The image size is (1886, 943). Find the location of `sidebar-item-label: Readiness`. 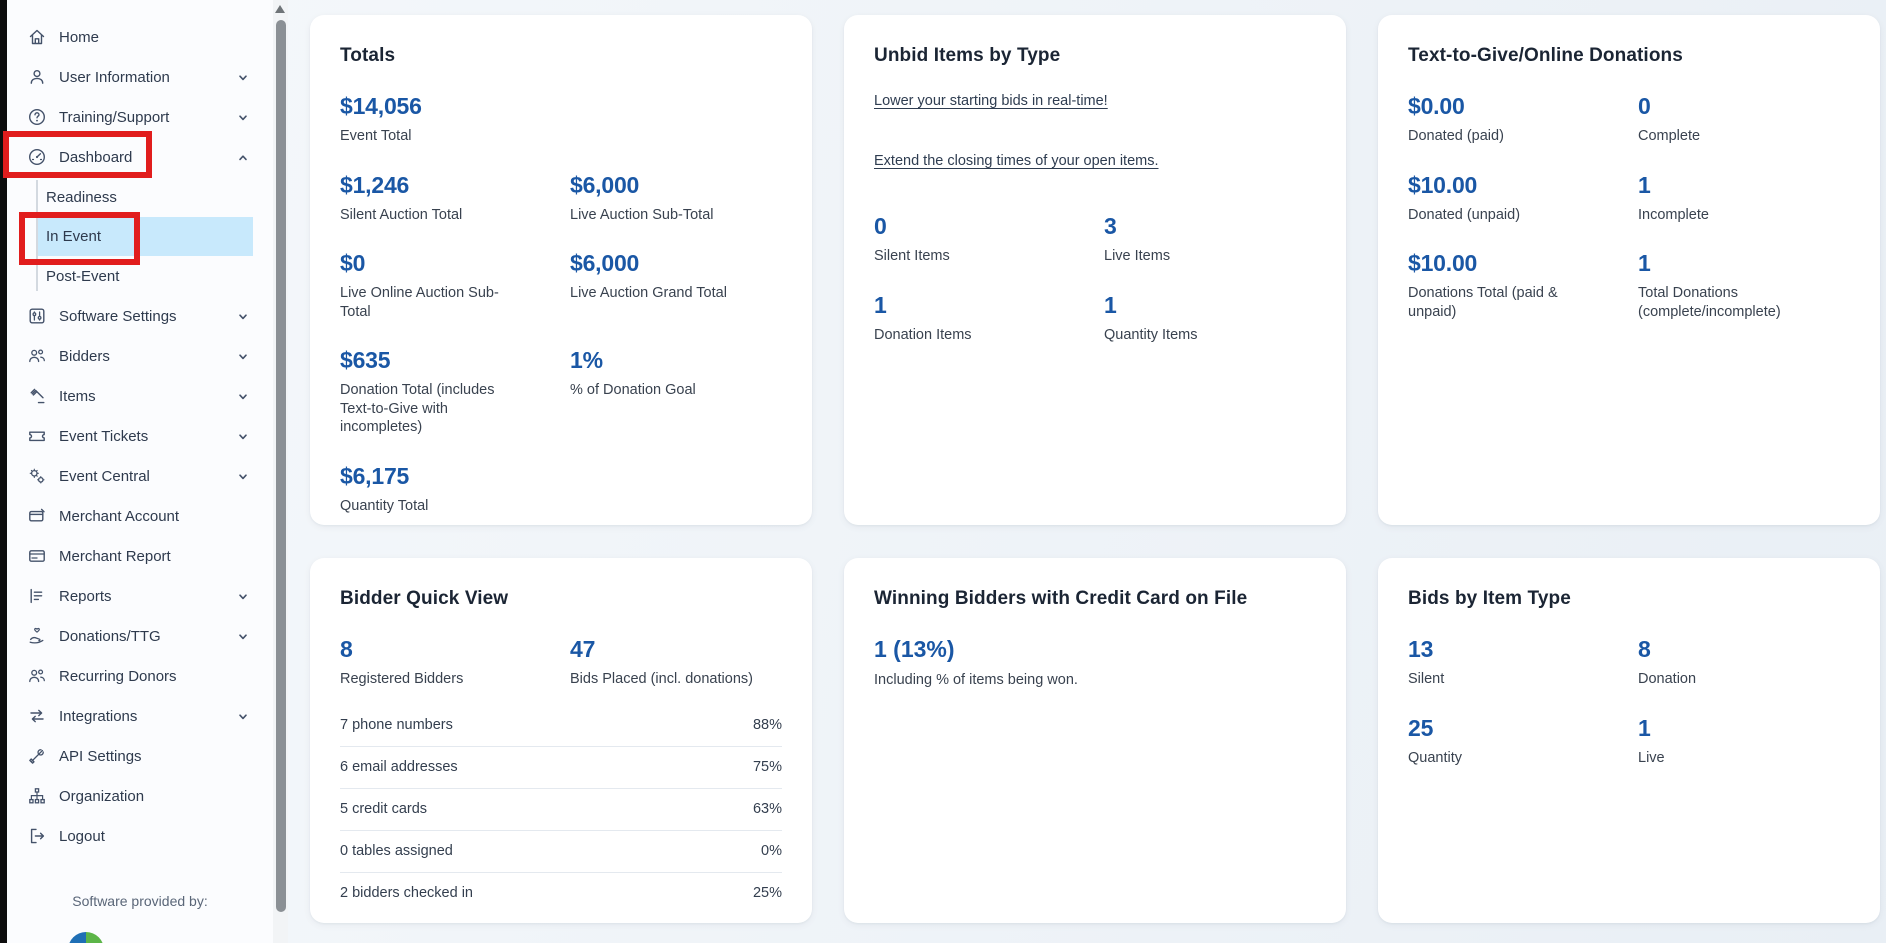

sidebar-item-label: Readiness is located at coordinates (81, 197).